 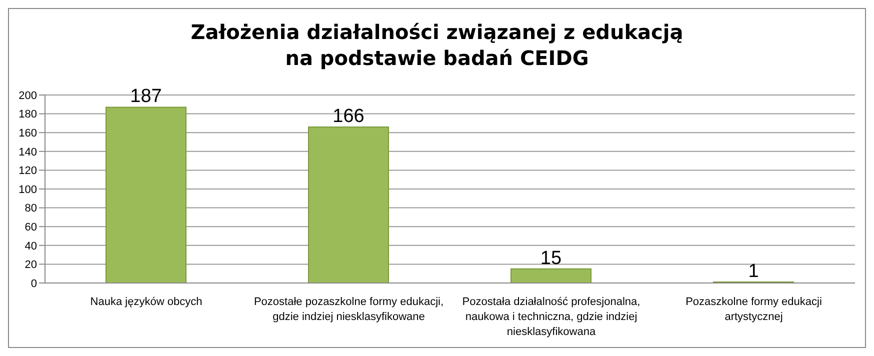 What do you see at coordinates (27, 171) in the screenshot?
I see `y-tick-label: 120` at bounding box center [27, 171].